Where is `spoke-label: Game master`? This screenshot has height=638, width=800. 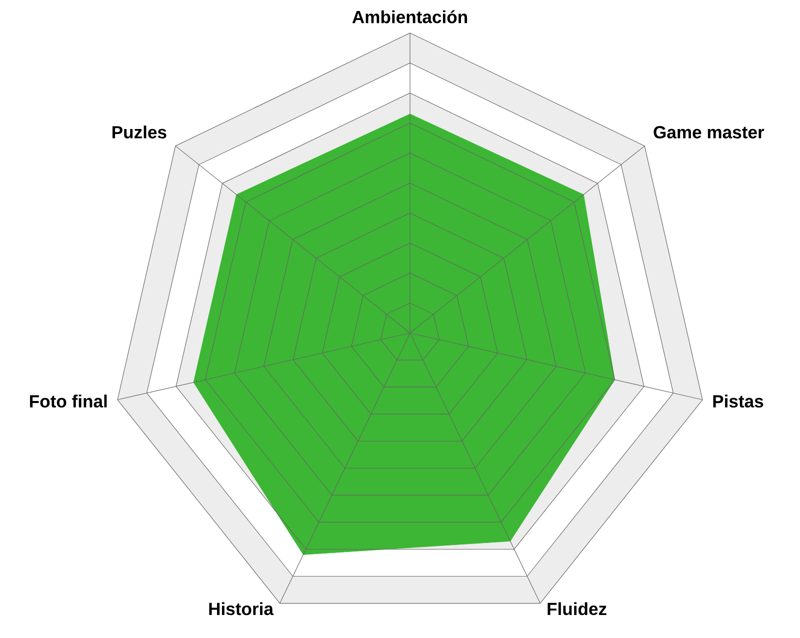
spoke-label: Game master is located at coordinates (709, 132).